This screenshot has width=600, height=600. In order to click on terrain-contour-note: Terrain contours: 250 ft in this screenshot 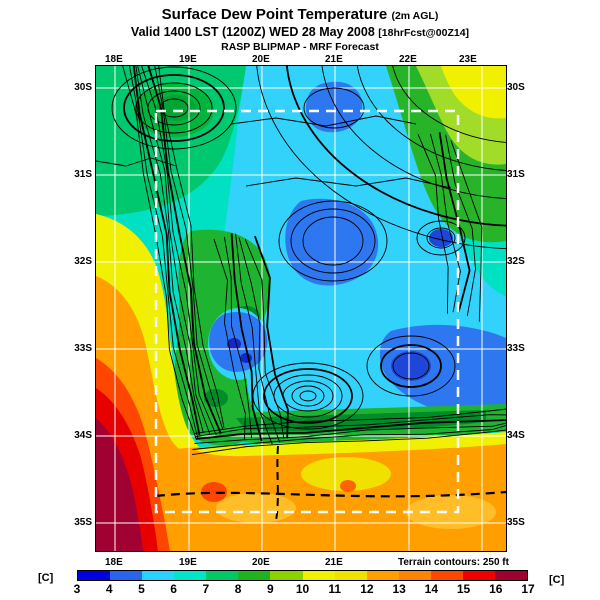, I will do `click(453, 562)`.